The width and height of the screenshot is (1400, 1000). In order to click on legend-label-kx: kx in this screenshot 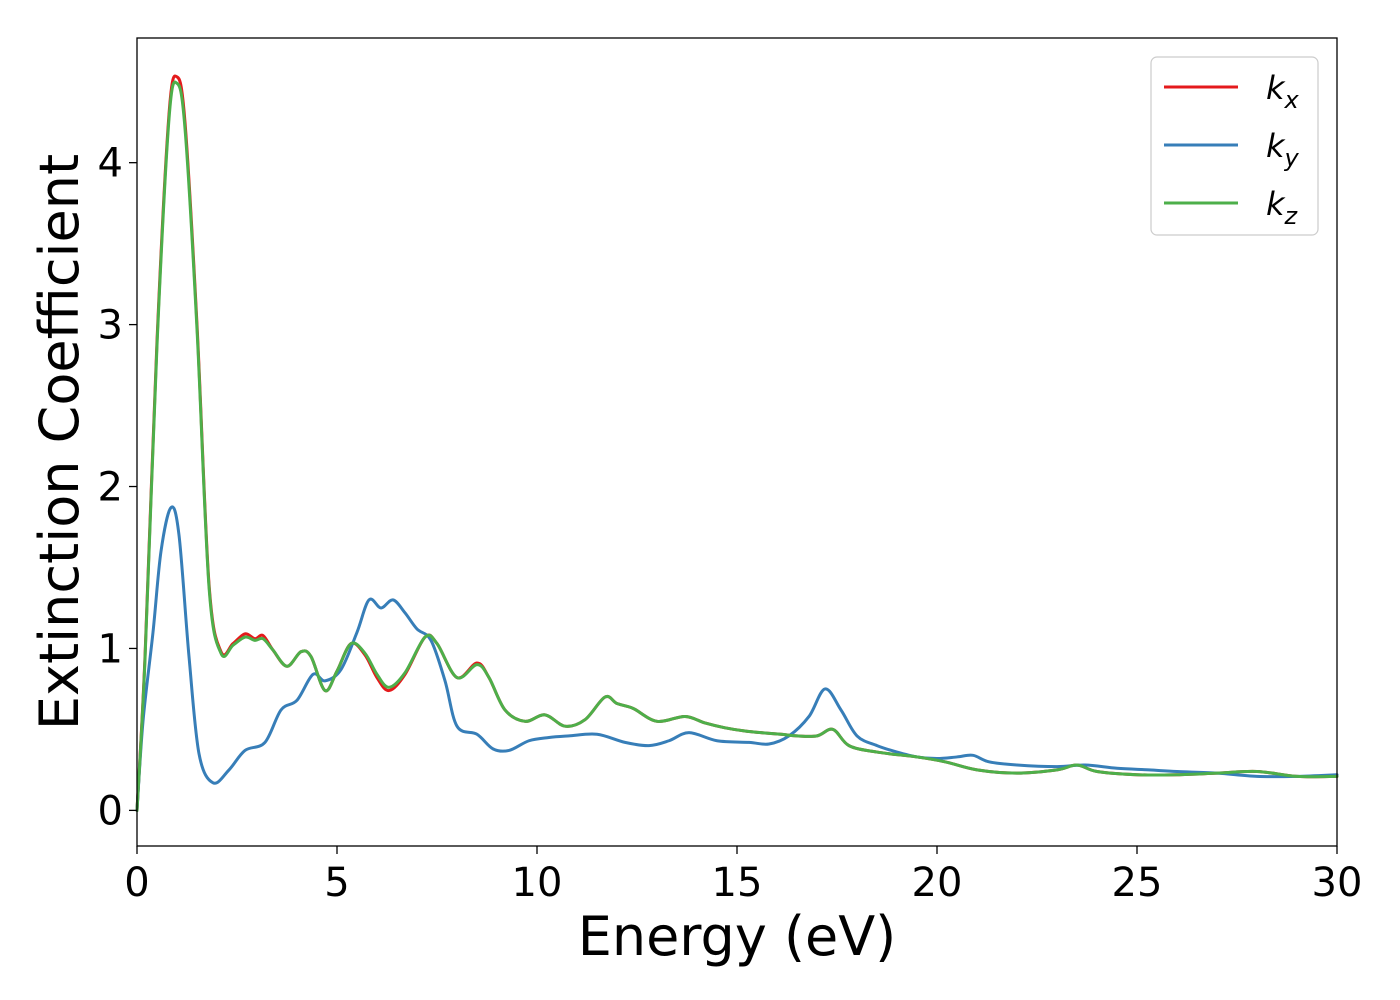, I will do `click(1283, 91)`.